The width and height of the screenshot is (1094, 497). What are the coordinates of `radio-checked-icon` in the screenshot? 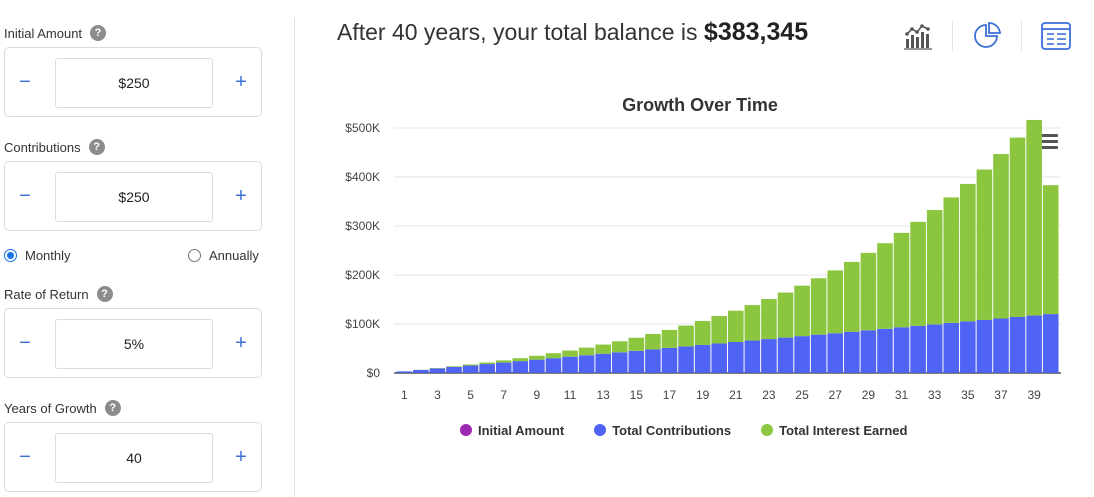 It's located at (10, 255).